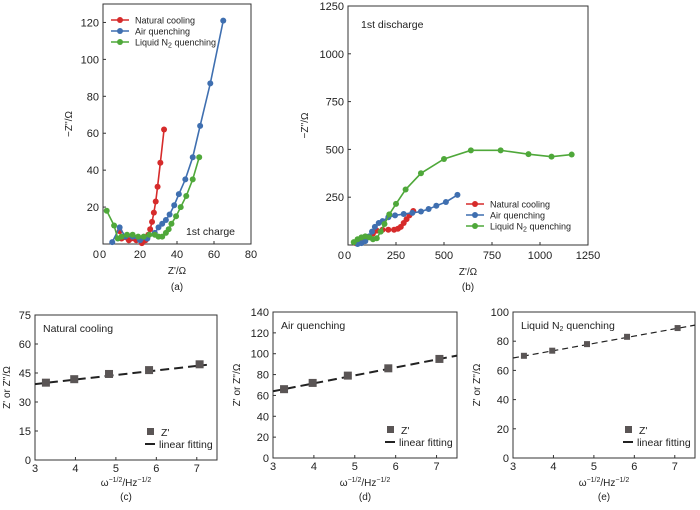 The height and width of the screenshot is (510, 700). Describe the element at coordinates (503, 430) in the screenshot. I see `y-tick-label: 20` at that location.